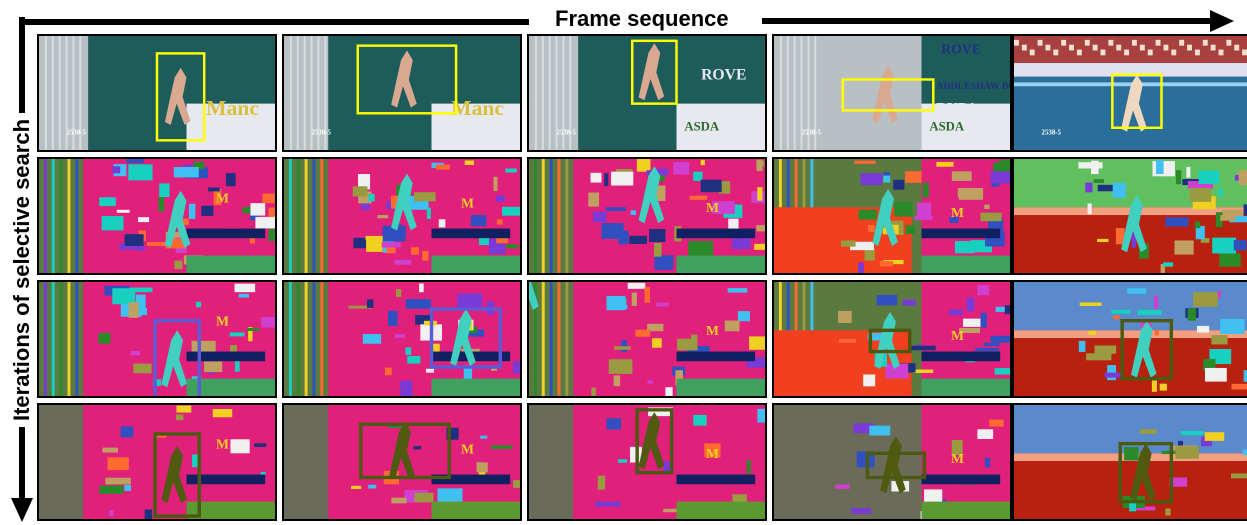  I want to click on frame-cell-r2-c5, so click(1129, 216).